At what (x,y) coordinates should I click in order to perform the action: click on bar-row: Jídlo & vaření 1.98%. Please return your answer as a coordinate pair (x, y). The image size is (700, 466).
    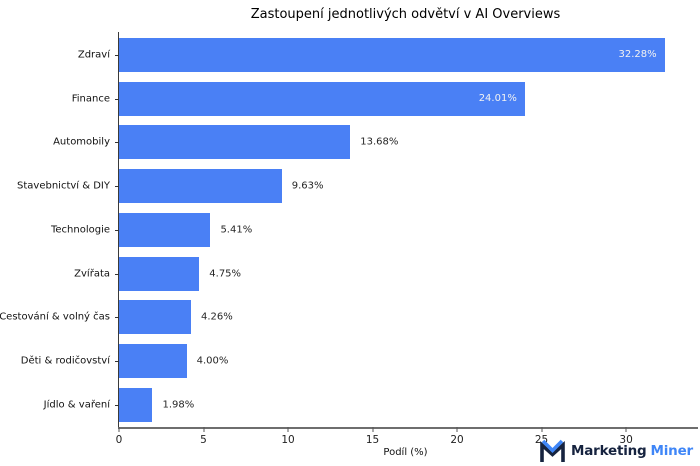
    Looking at the image, I should click on (368, 405).